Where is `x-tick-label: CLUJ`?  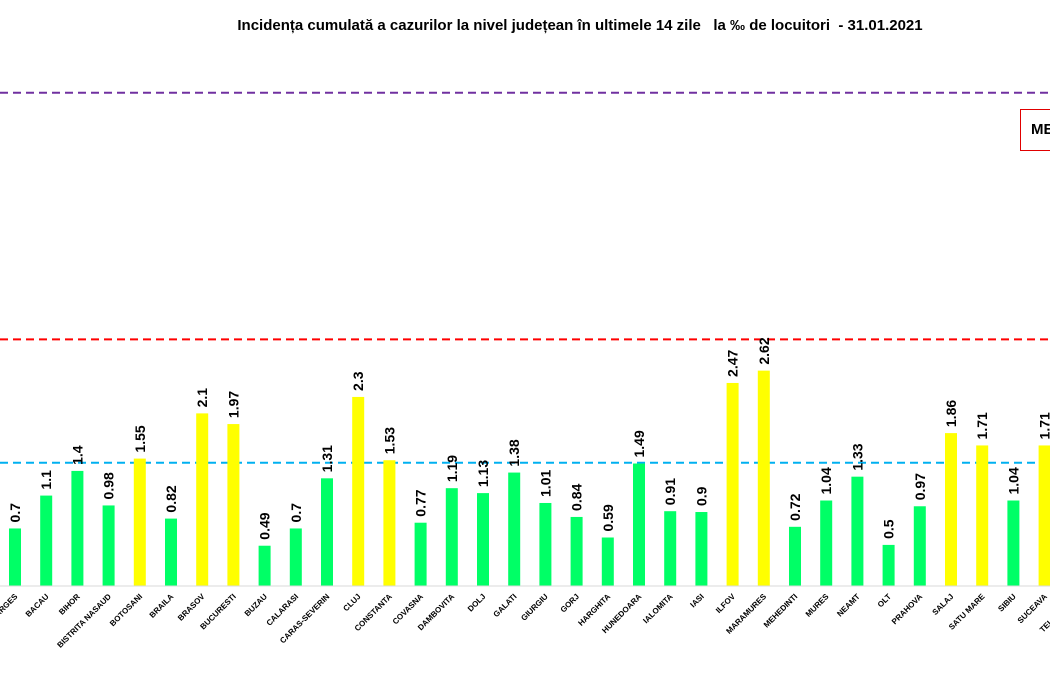
x-tick-label: CLUJ is located at coordinates (351, 602).